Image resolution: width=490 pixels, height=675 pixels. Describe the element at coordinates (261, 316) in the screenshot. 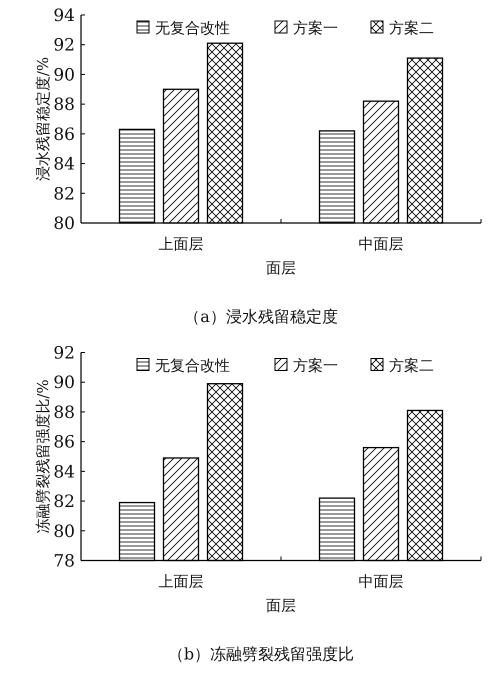

I see `text: （a）浸水残留稳定度` at that location.